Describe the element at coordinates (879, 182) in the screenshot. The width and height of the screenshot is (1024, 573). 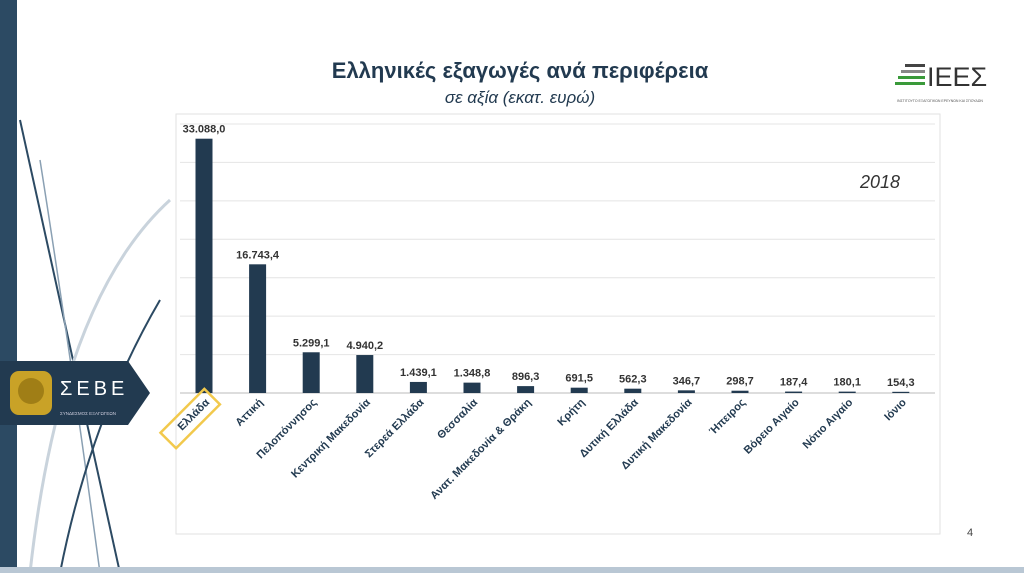
I see `year-annotation: 2018` at that location.